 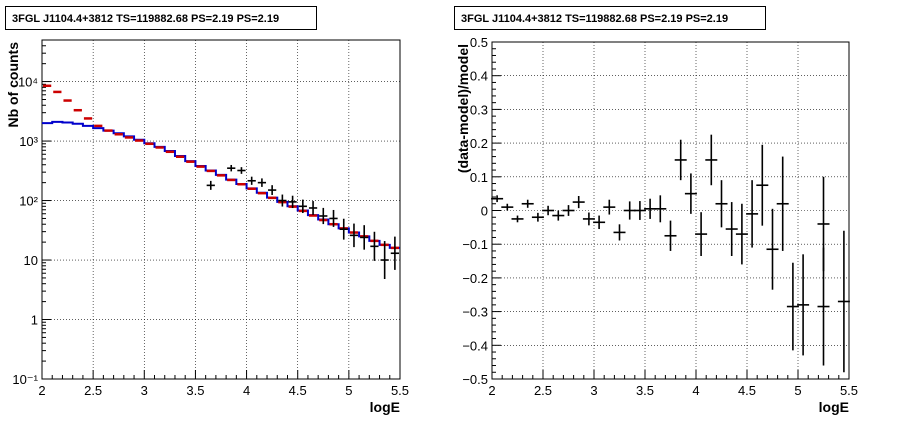 What do you see at coordinates (31, 260) in the screenshot?
I see `left-y-tick-label: 10` at bounding box center [31, 260].